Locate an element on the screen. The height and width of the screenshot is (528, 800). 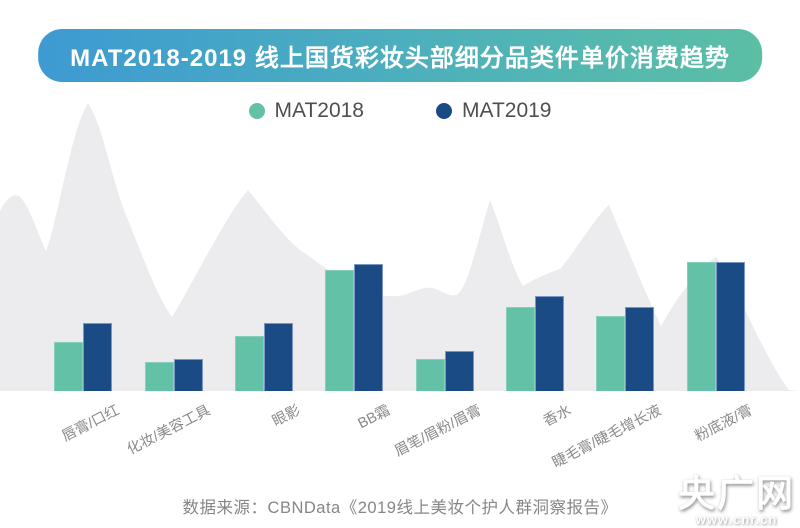
chart-title-banner: MAT2018-2019 线上国货彩妆头部细分品类件单价消费趋势 is located at coordinates (400, 55).